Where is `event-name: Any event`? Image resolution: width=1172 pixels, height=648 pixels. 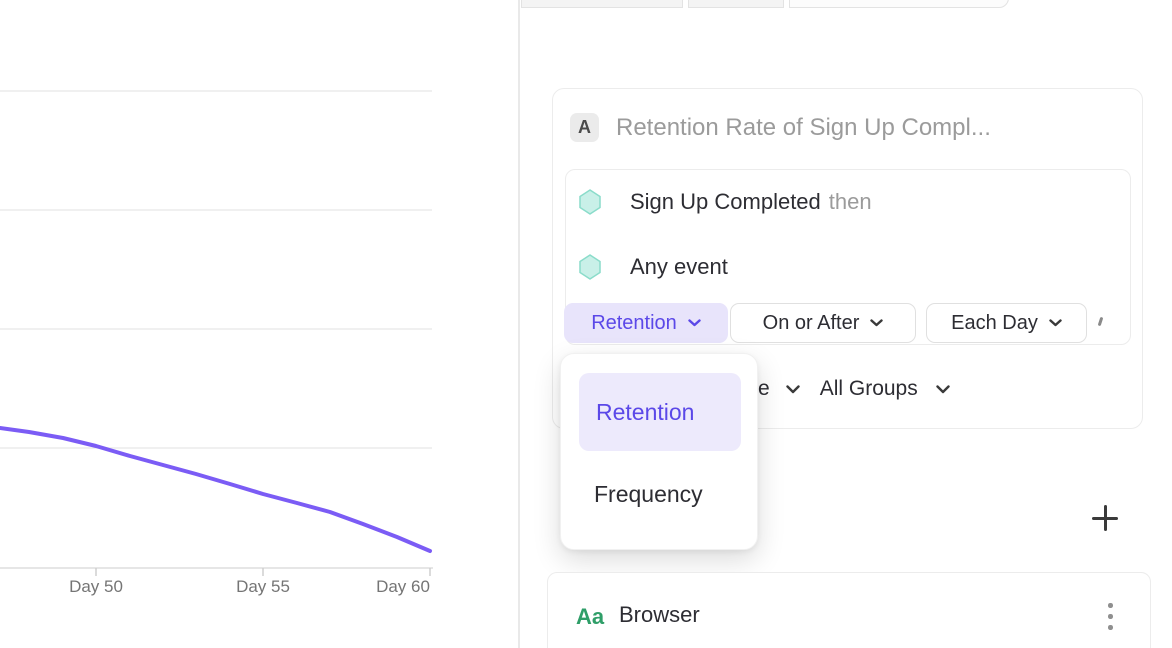 event-name: Any event is located at coordinates (679, 266).